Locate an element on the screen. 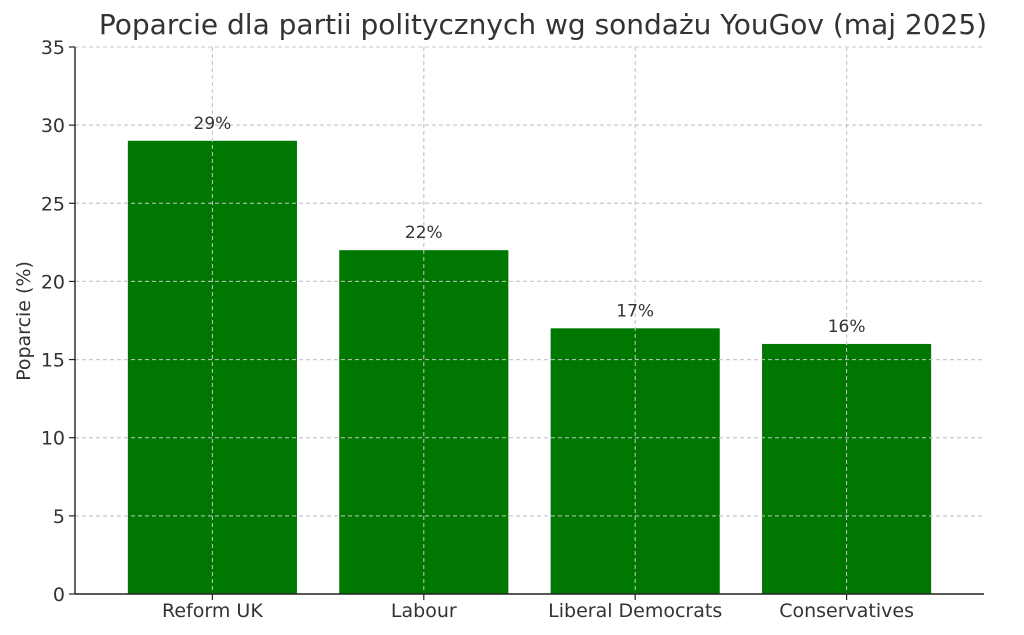  x-tick-label: Liberal Democrats is located at coordinates (635, 611).